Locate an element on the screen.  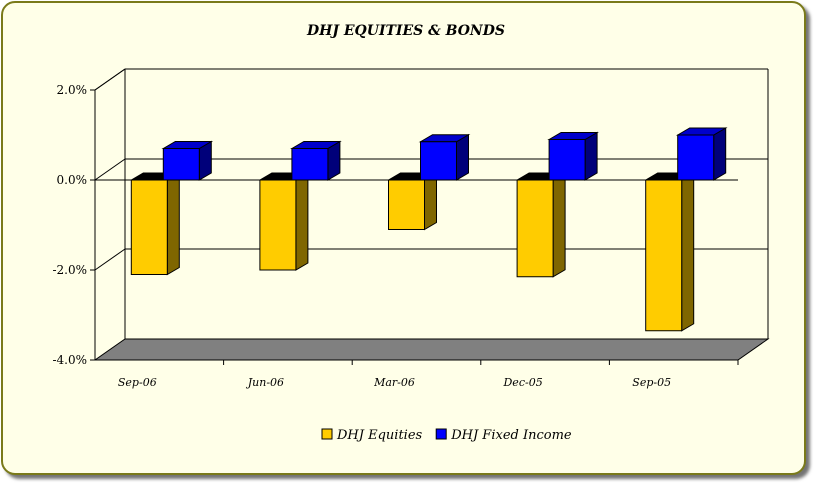
legend-swatch-equities is located at coordinates (327, 434).